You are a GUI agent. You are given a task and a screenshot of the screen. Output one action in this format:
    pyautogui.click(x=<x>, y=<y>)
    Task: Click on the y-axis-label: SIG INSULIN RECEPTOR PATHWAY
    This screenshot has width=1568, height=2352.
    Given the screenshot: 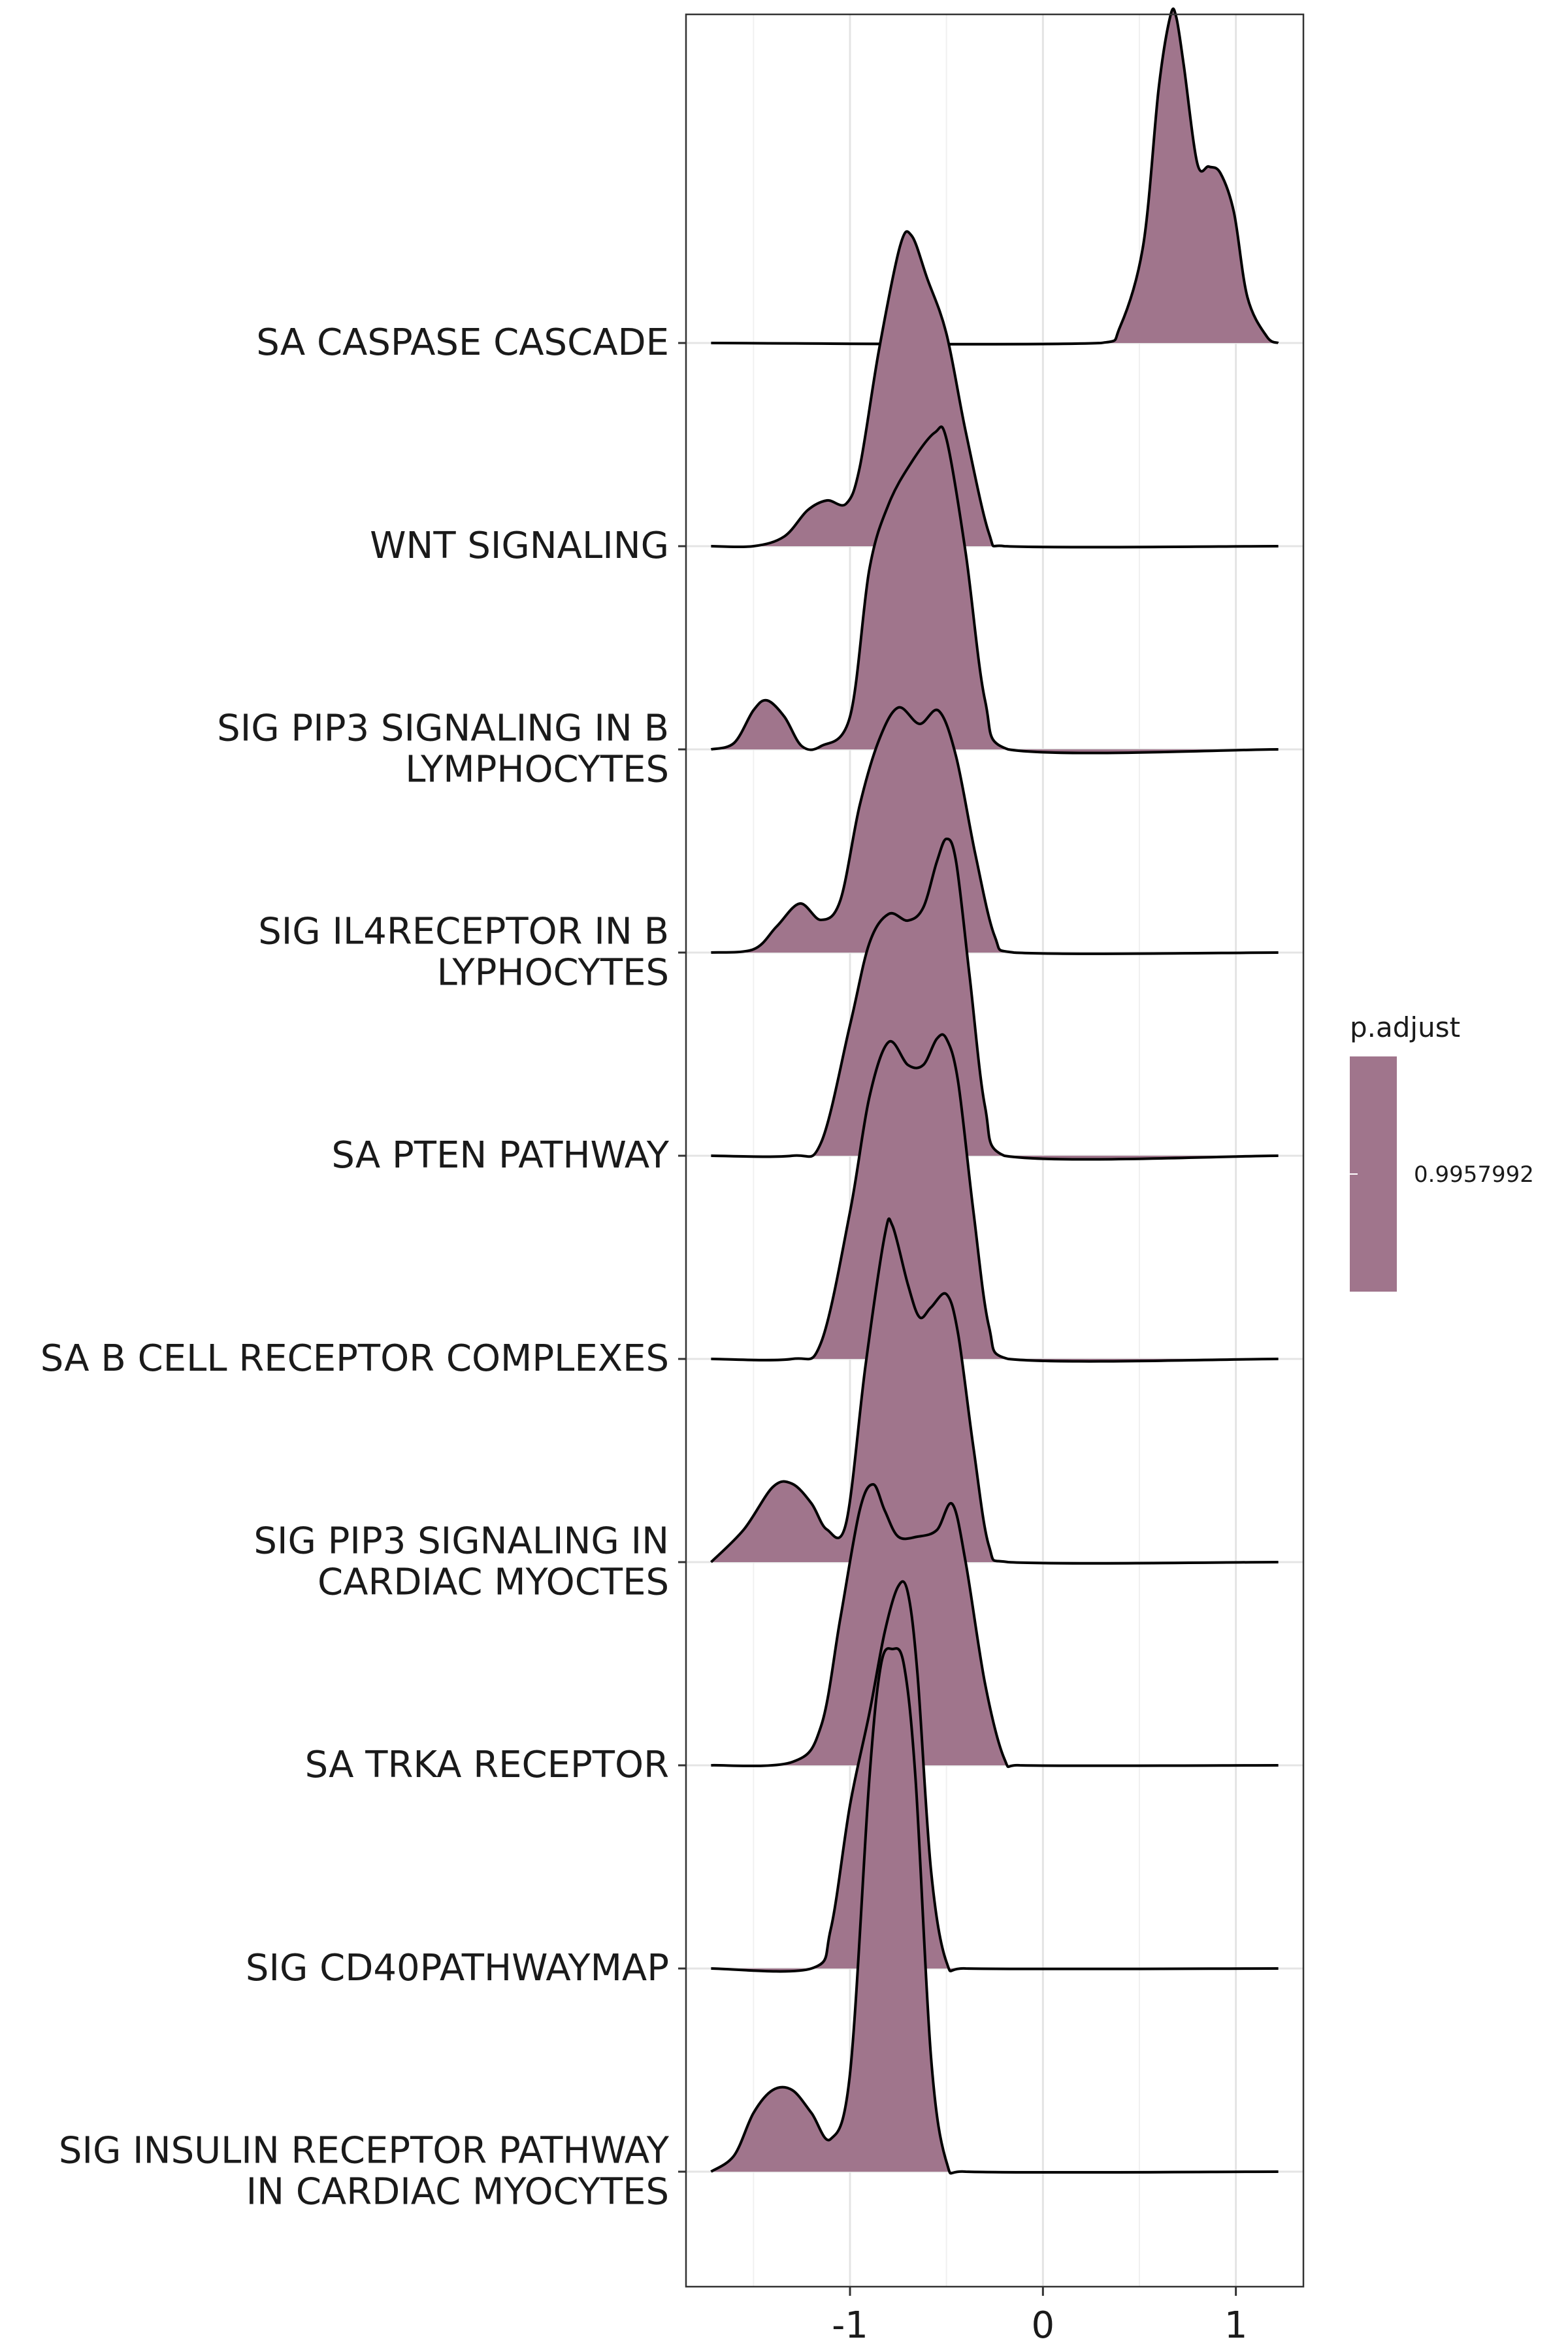 What is the action you would take?
    pyautogui.click(x=364, y=2151)
    